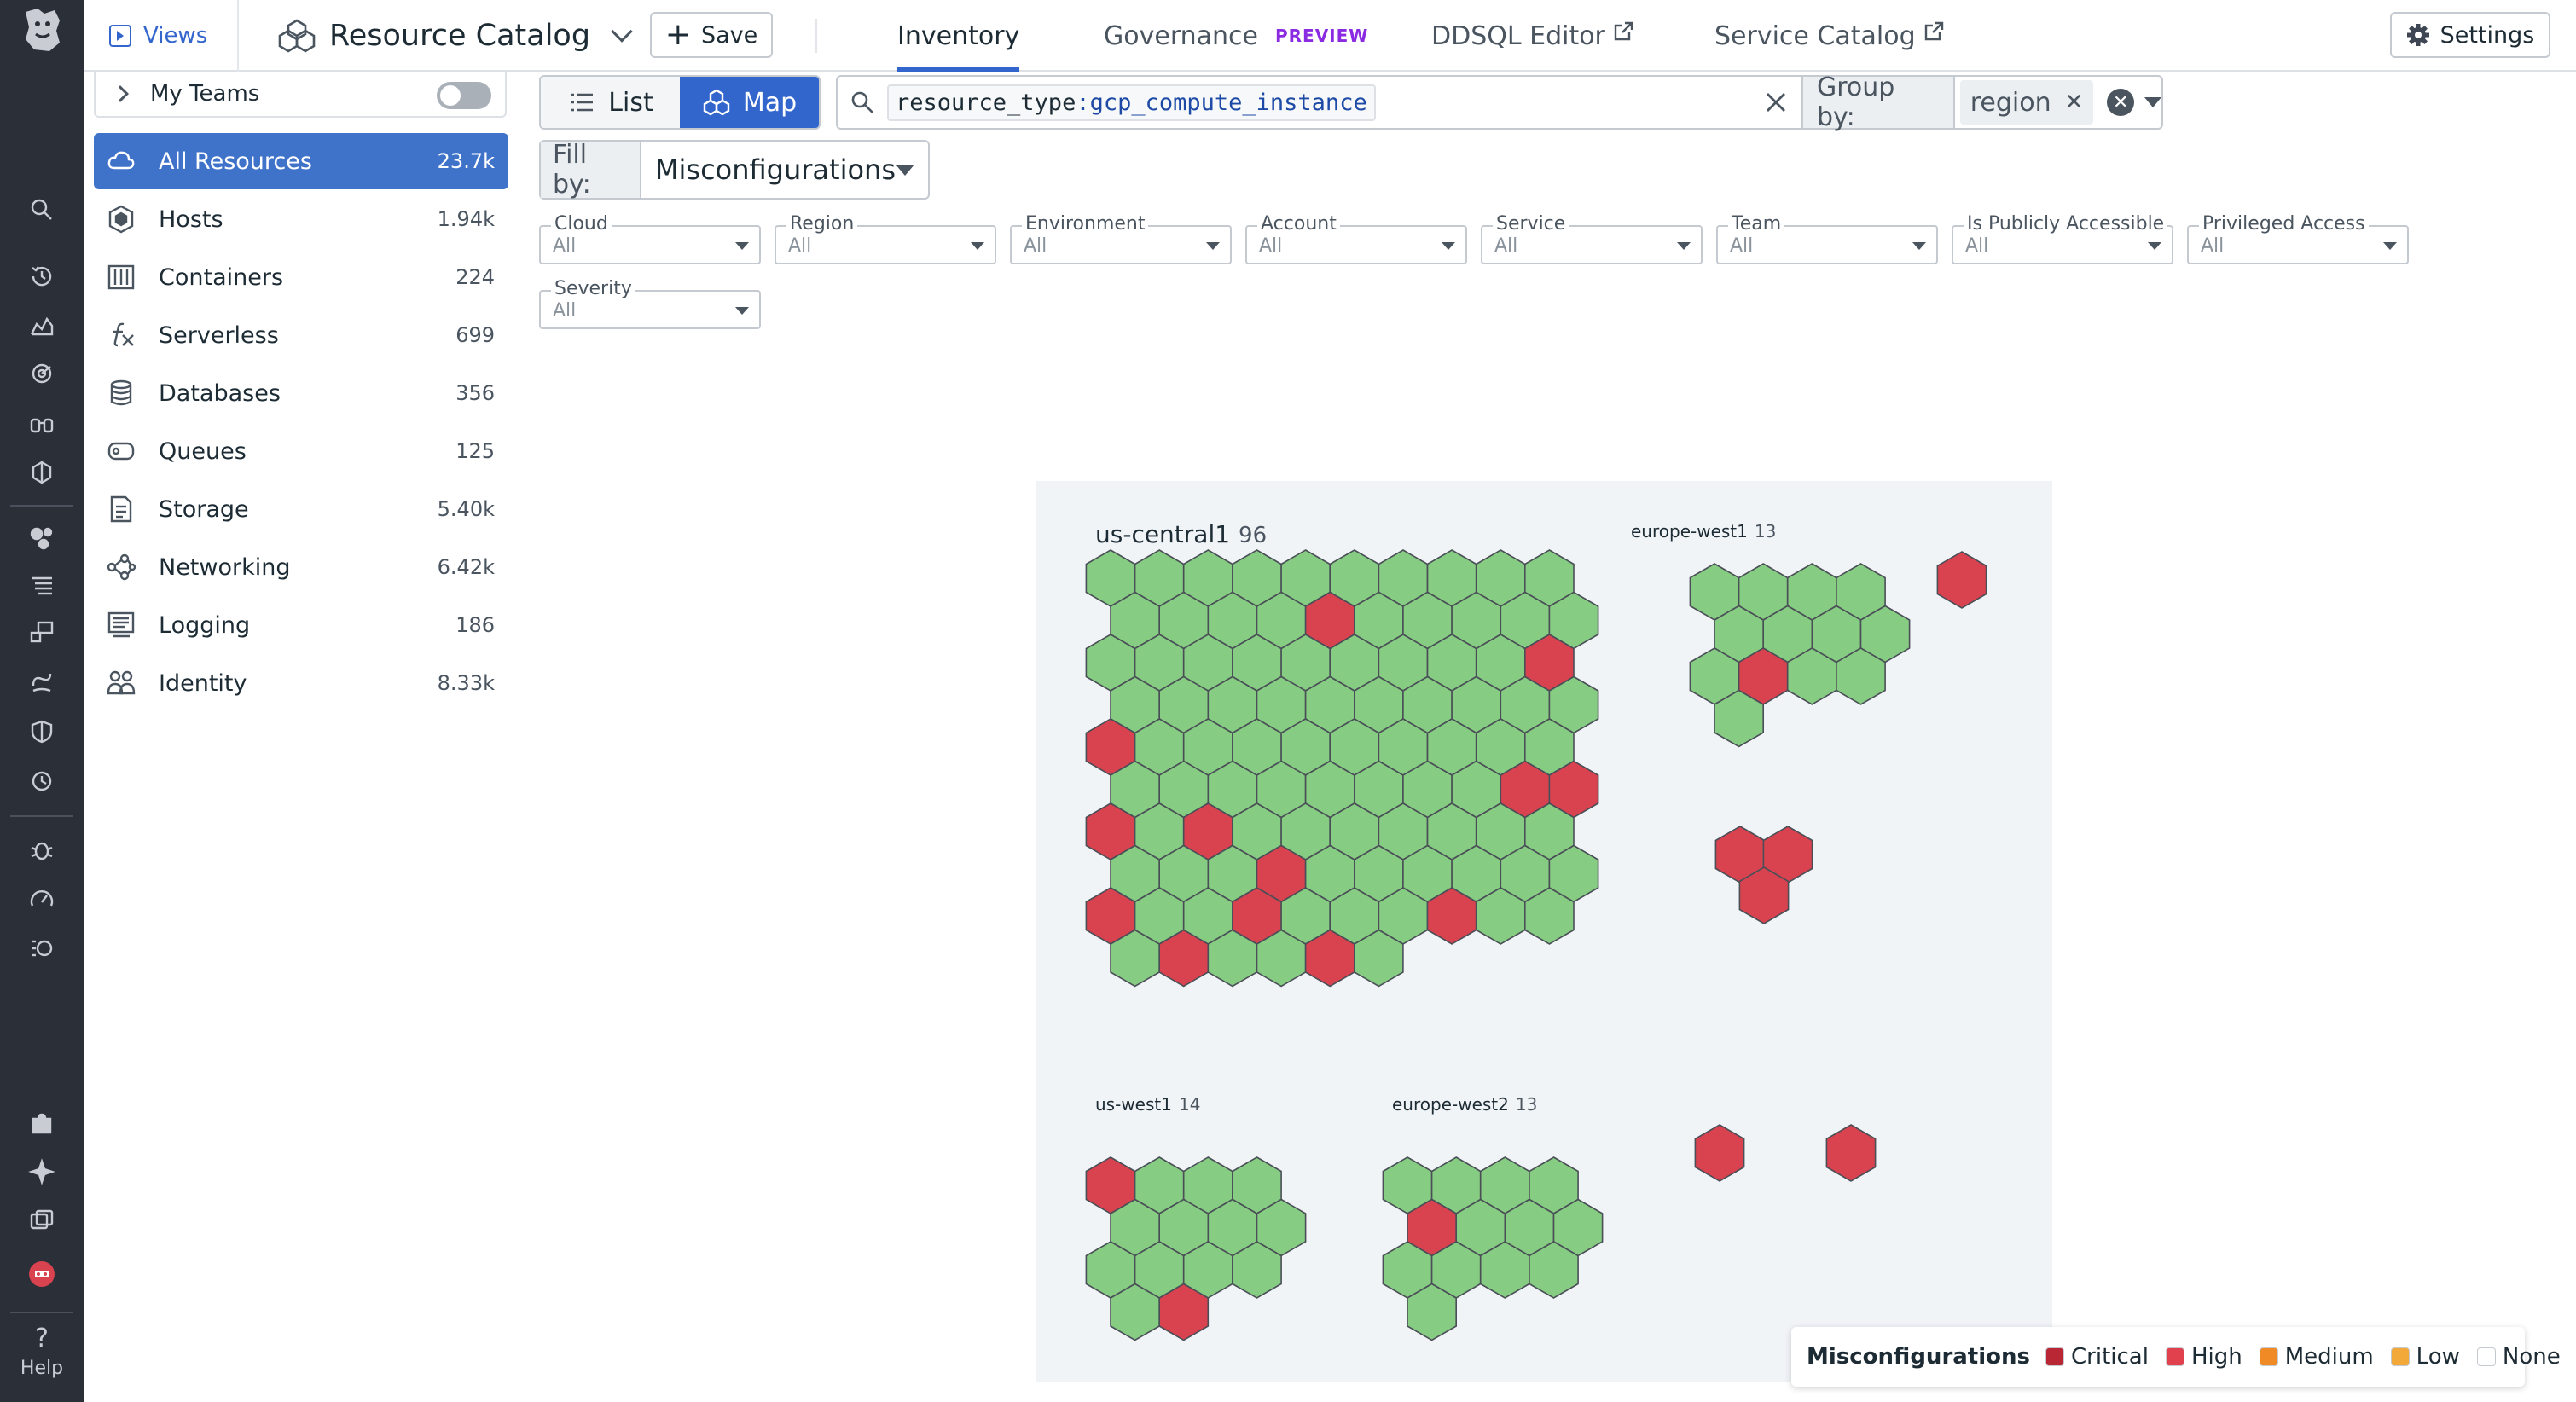 The height and width of the screenshot is (1402, 2576). Describe the element at coordinates (1532, 36) in the screenshot. I see `tab-ddsql-editor: DDSQL Editor` at that location.